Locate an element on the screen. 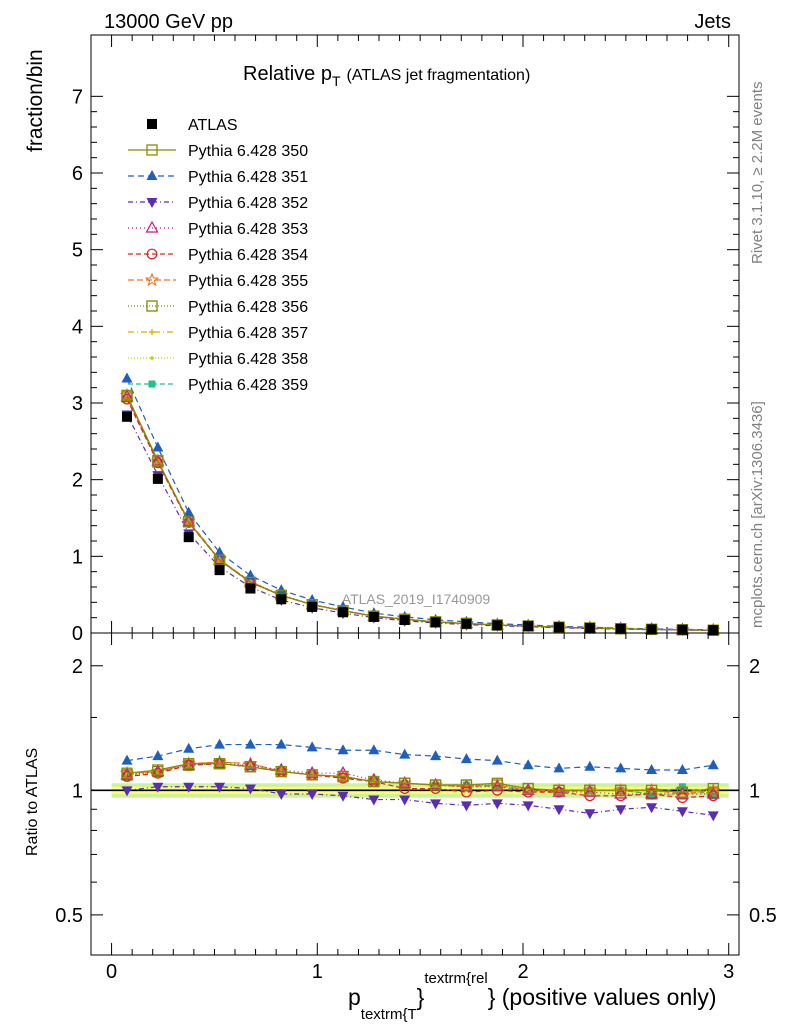  x-tick-label: 3 is located at coordinates (728, 972).